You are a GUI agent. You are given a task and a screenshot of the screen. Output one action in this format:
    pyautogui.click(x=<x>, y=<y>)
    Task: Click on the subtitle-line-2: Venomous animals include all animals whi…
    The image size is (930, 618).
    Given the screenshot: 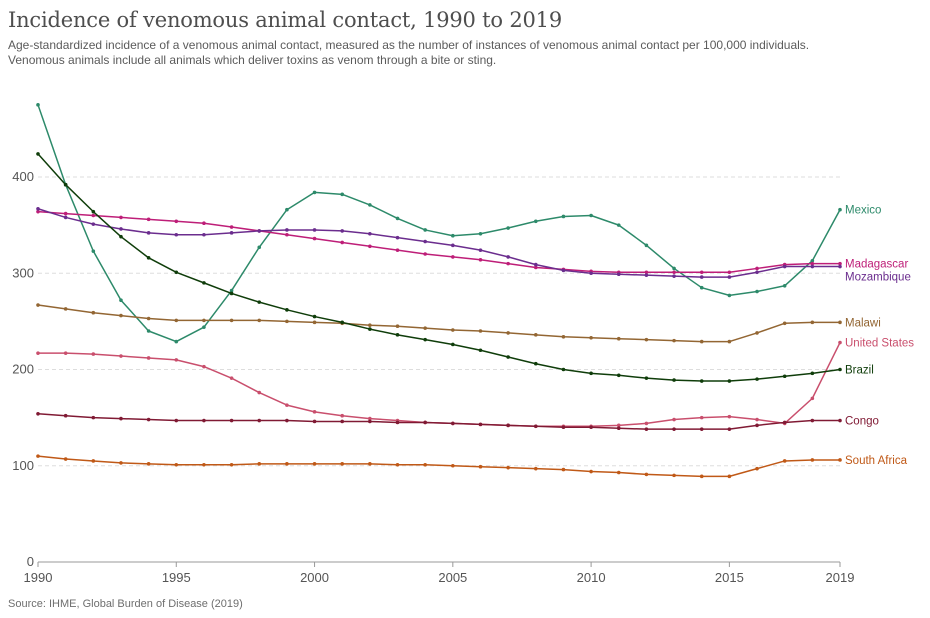 What is the action you would take?
    pyautogui.click(x=252, y=60)
    